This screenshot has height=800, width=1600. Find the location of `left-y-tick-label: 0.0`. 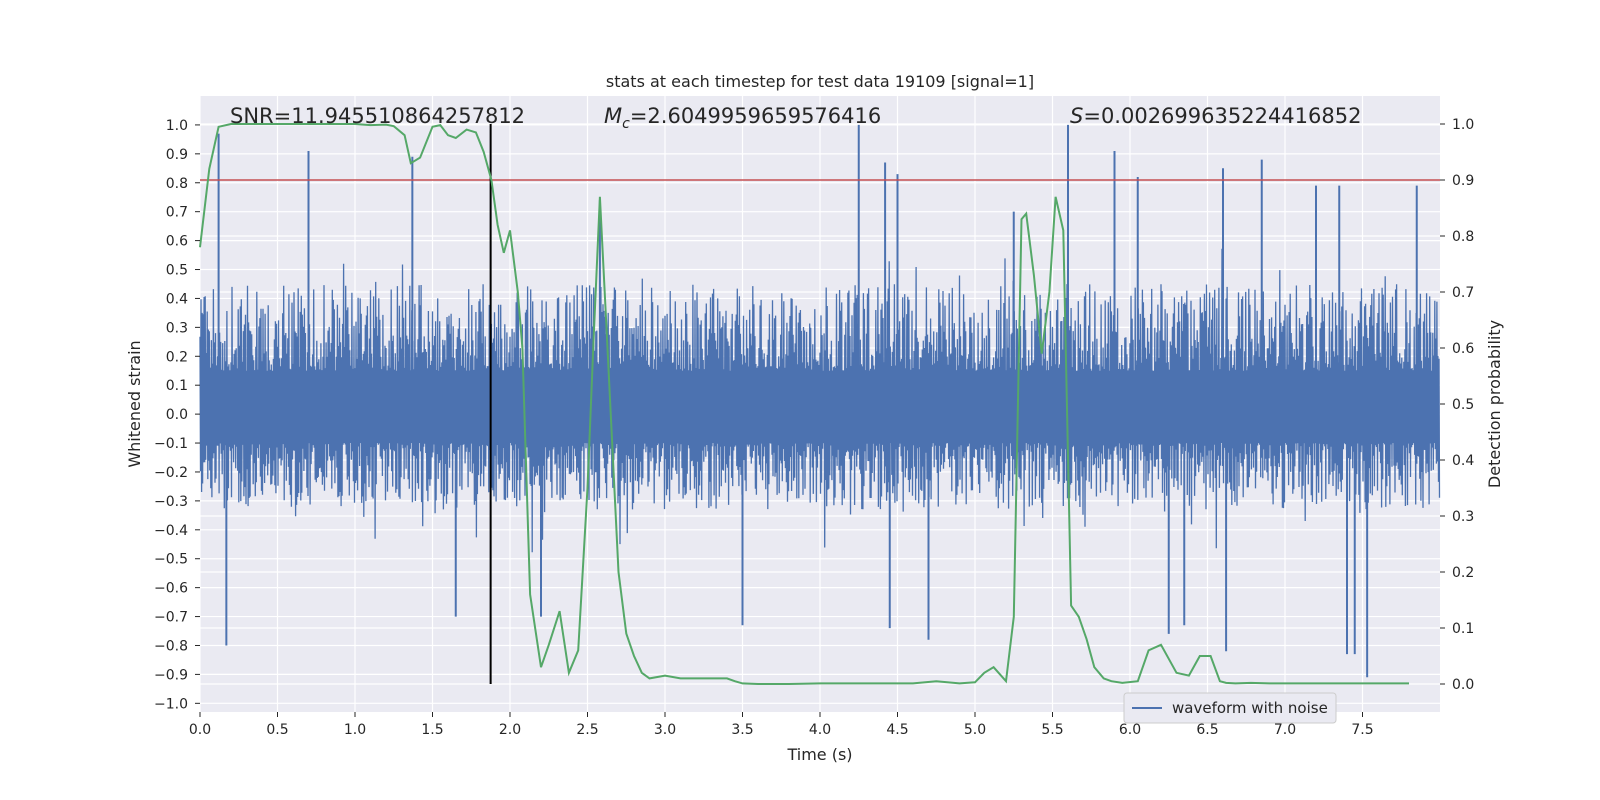

left-y-tick-label: 0.0 is located at coordinates (177, 415).